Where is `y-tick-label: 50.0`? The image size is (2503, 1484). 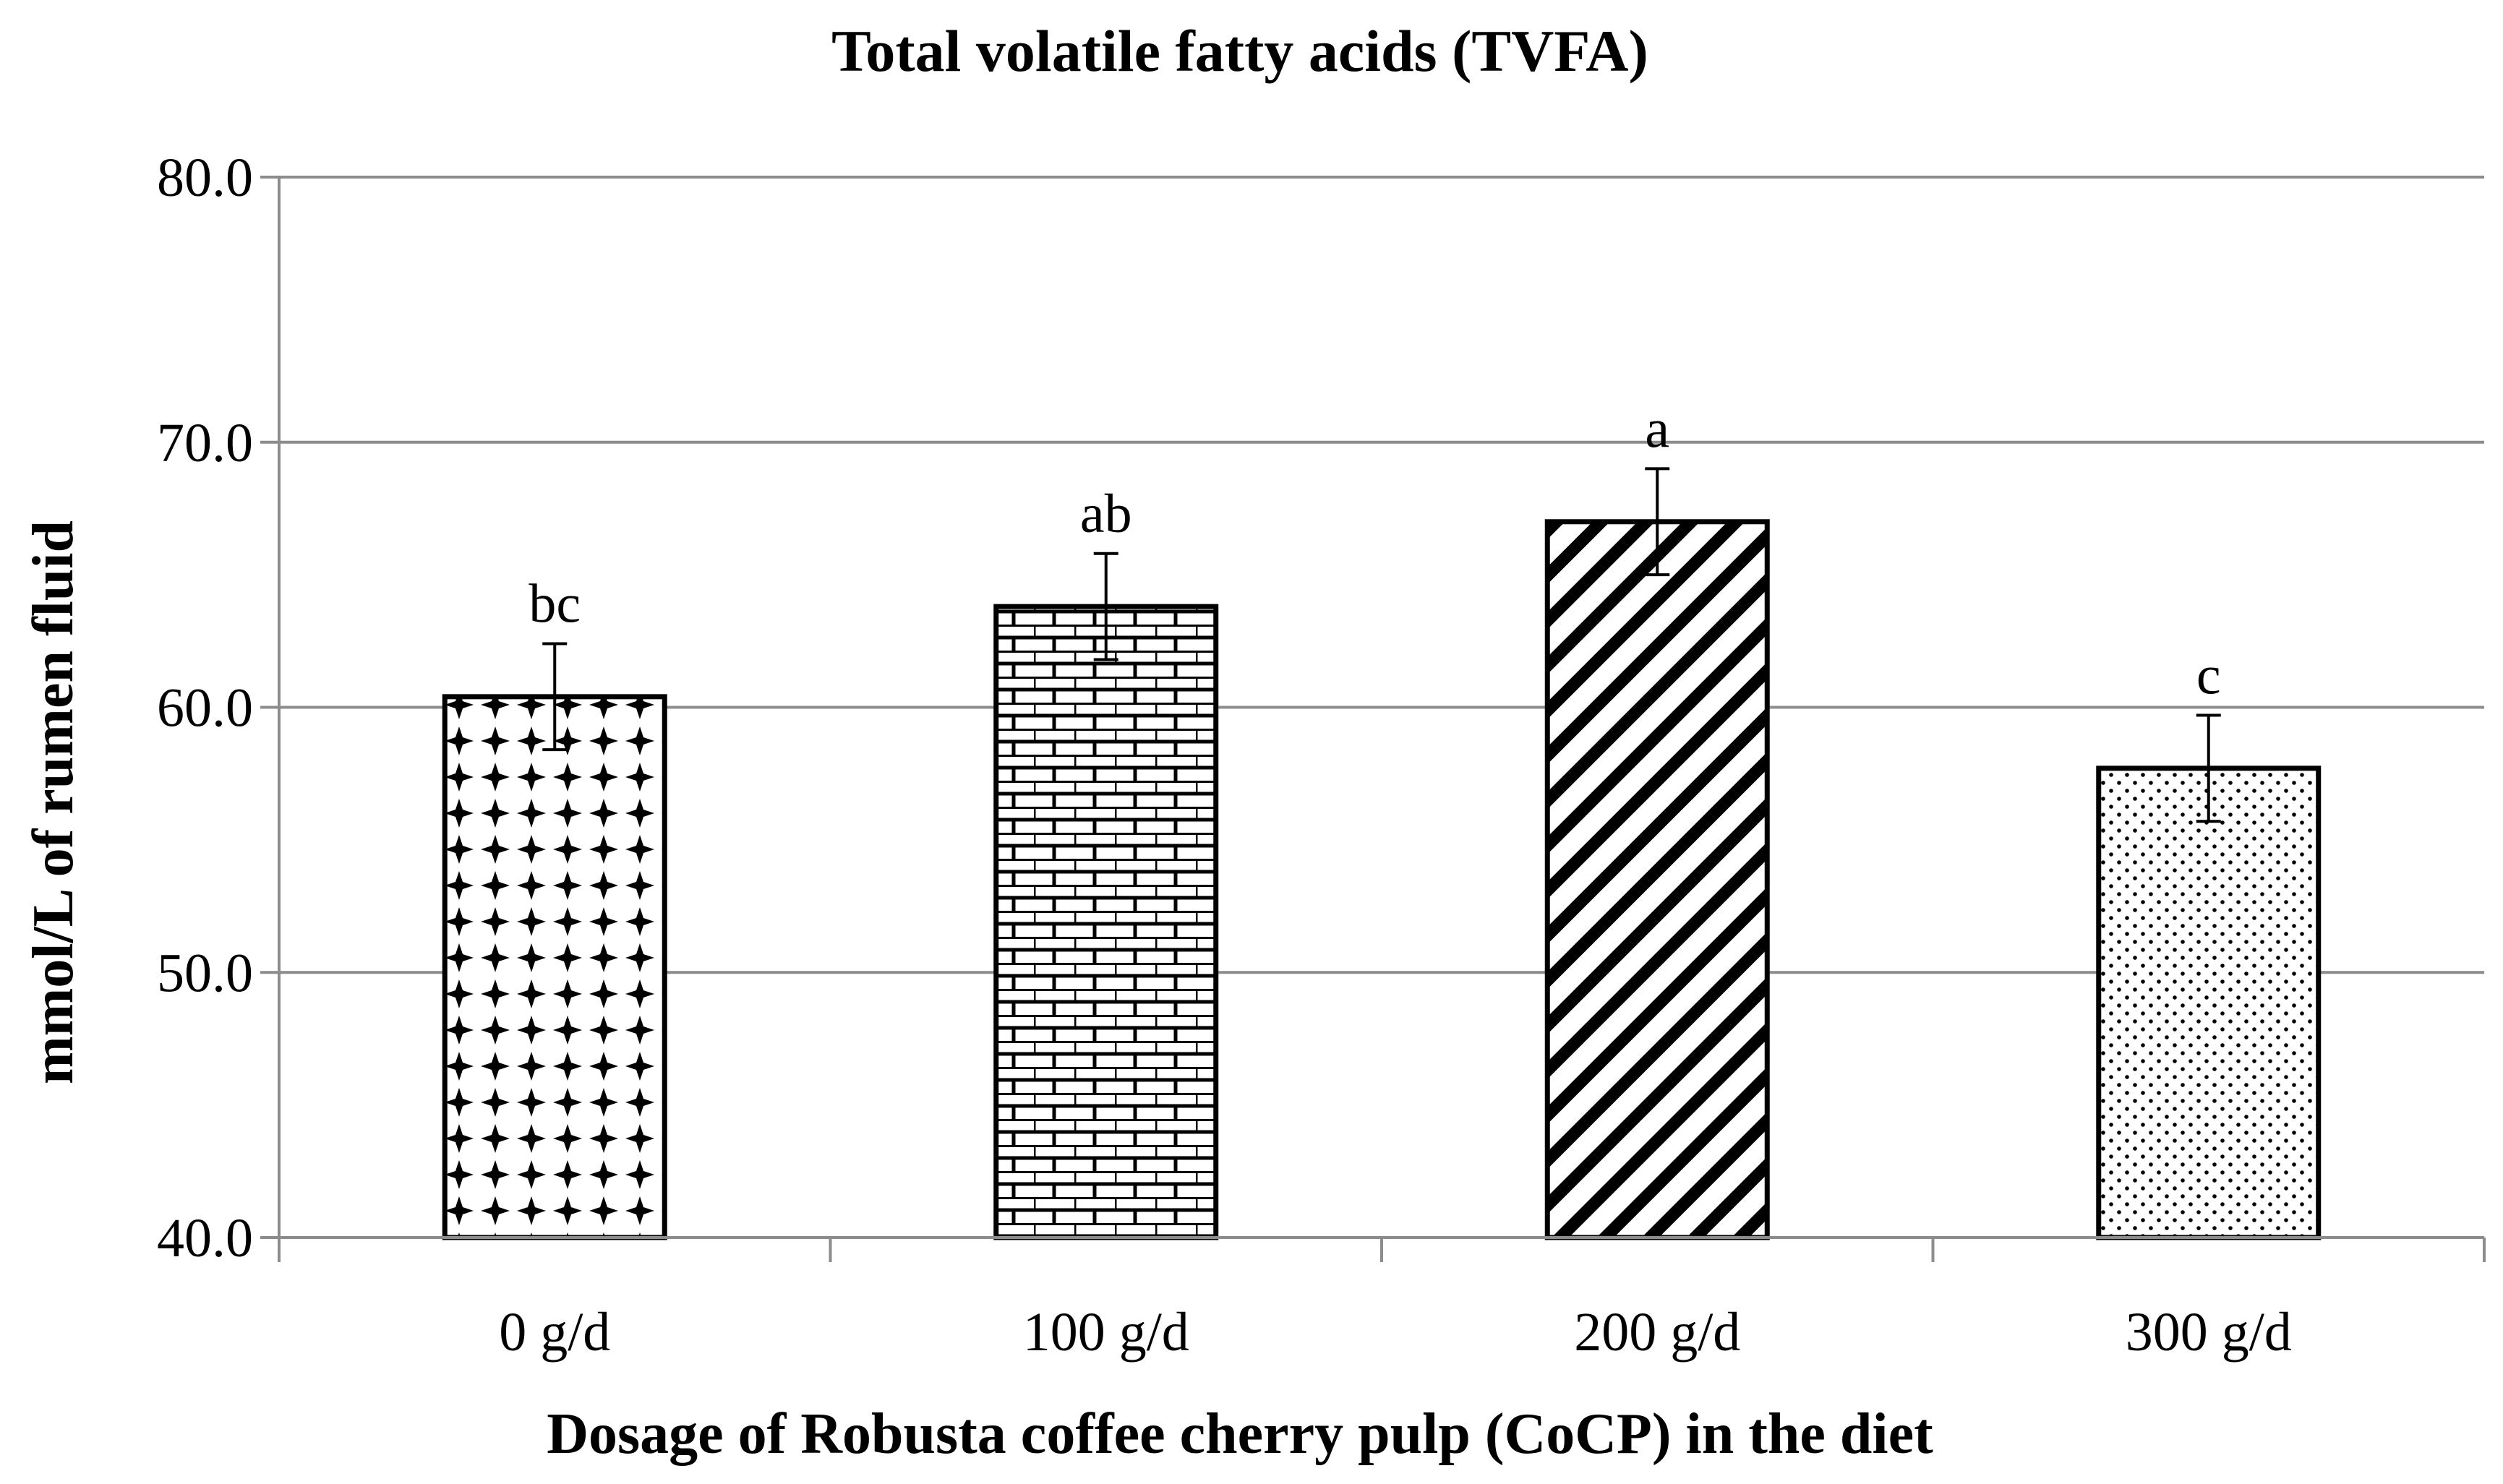
y-tick-label: 50.0 is located at coordinates (205, 973).